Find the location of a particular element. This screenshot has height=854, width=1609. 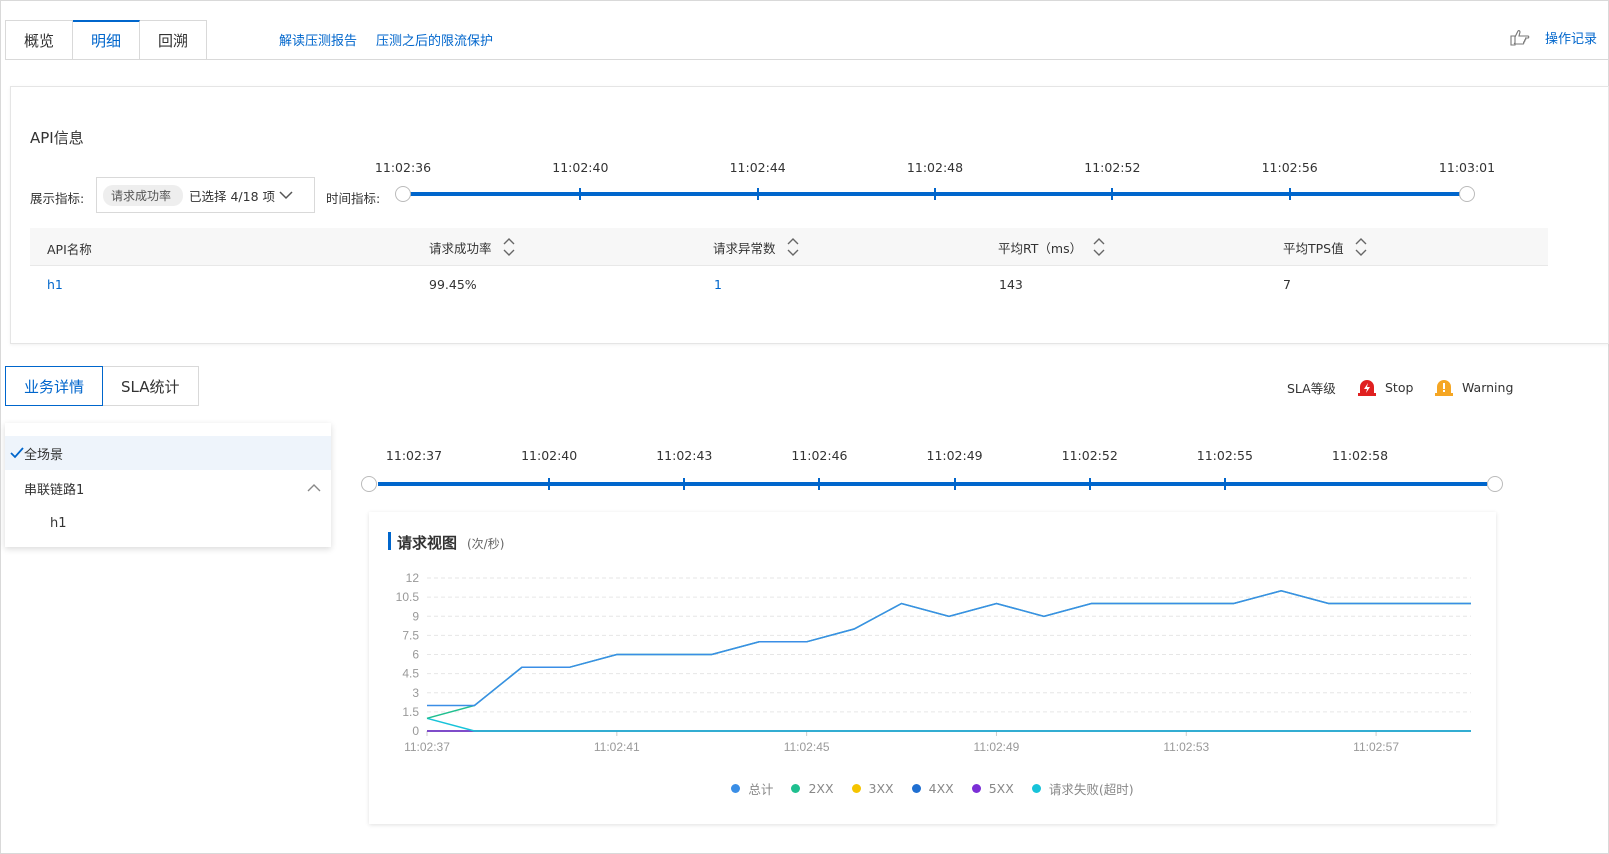

y-tick-label: 4.5 is located at coordinates (410, 674).